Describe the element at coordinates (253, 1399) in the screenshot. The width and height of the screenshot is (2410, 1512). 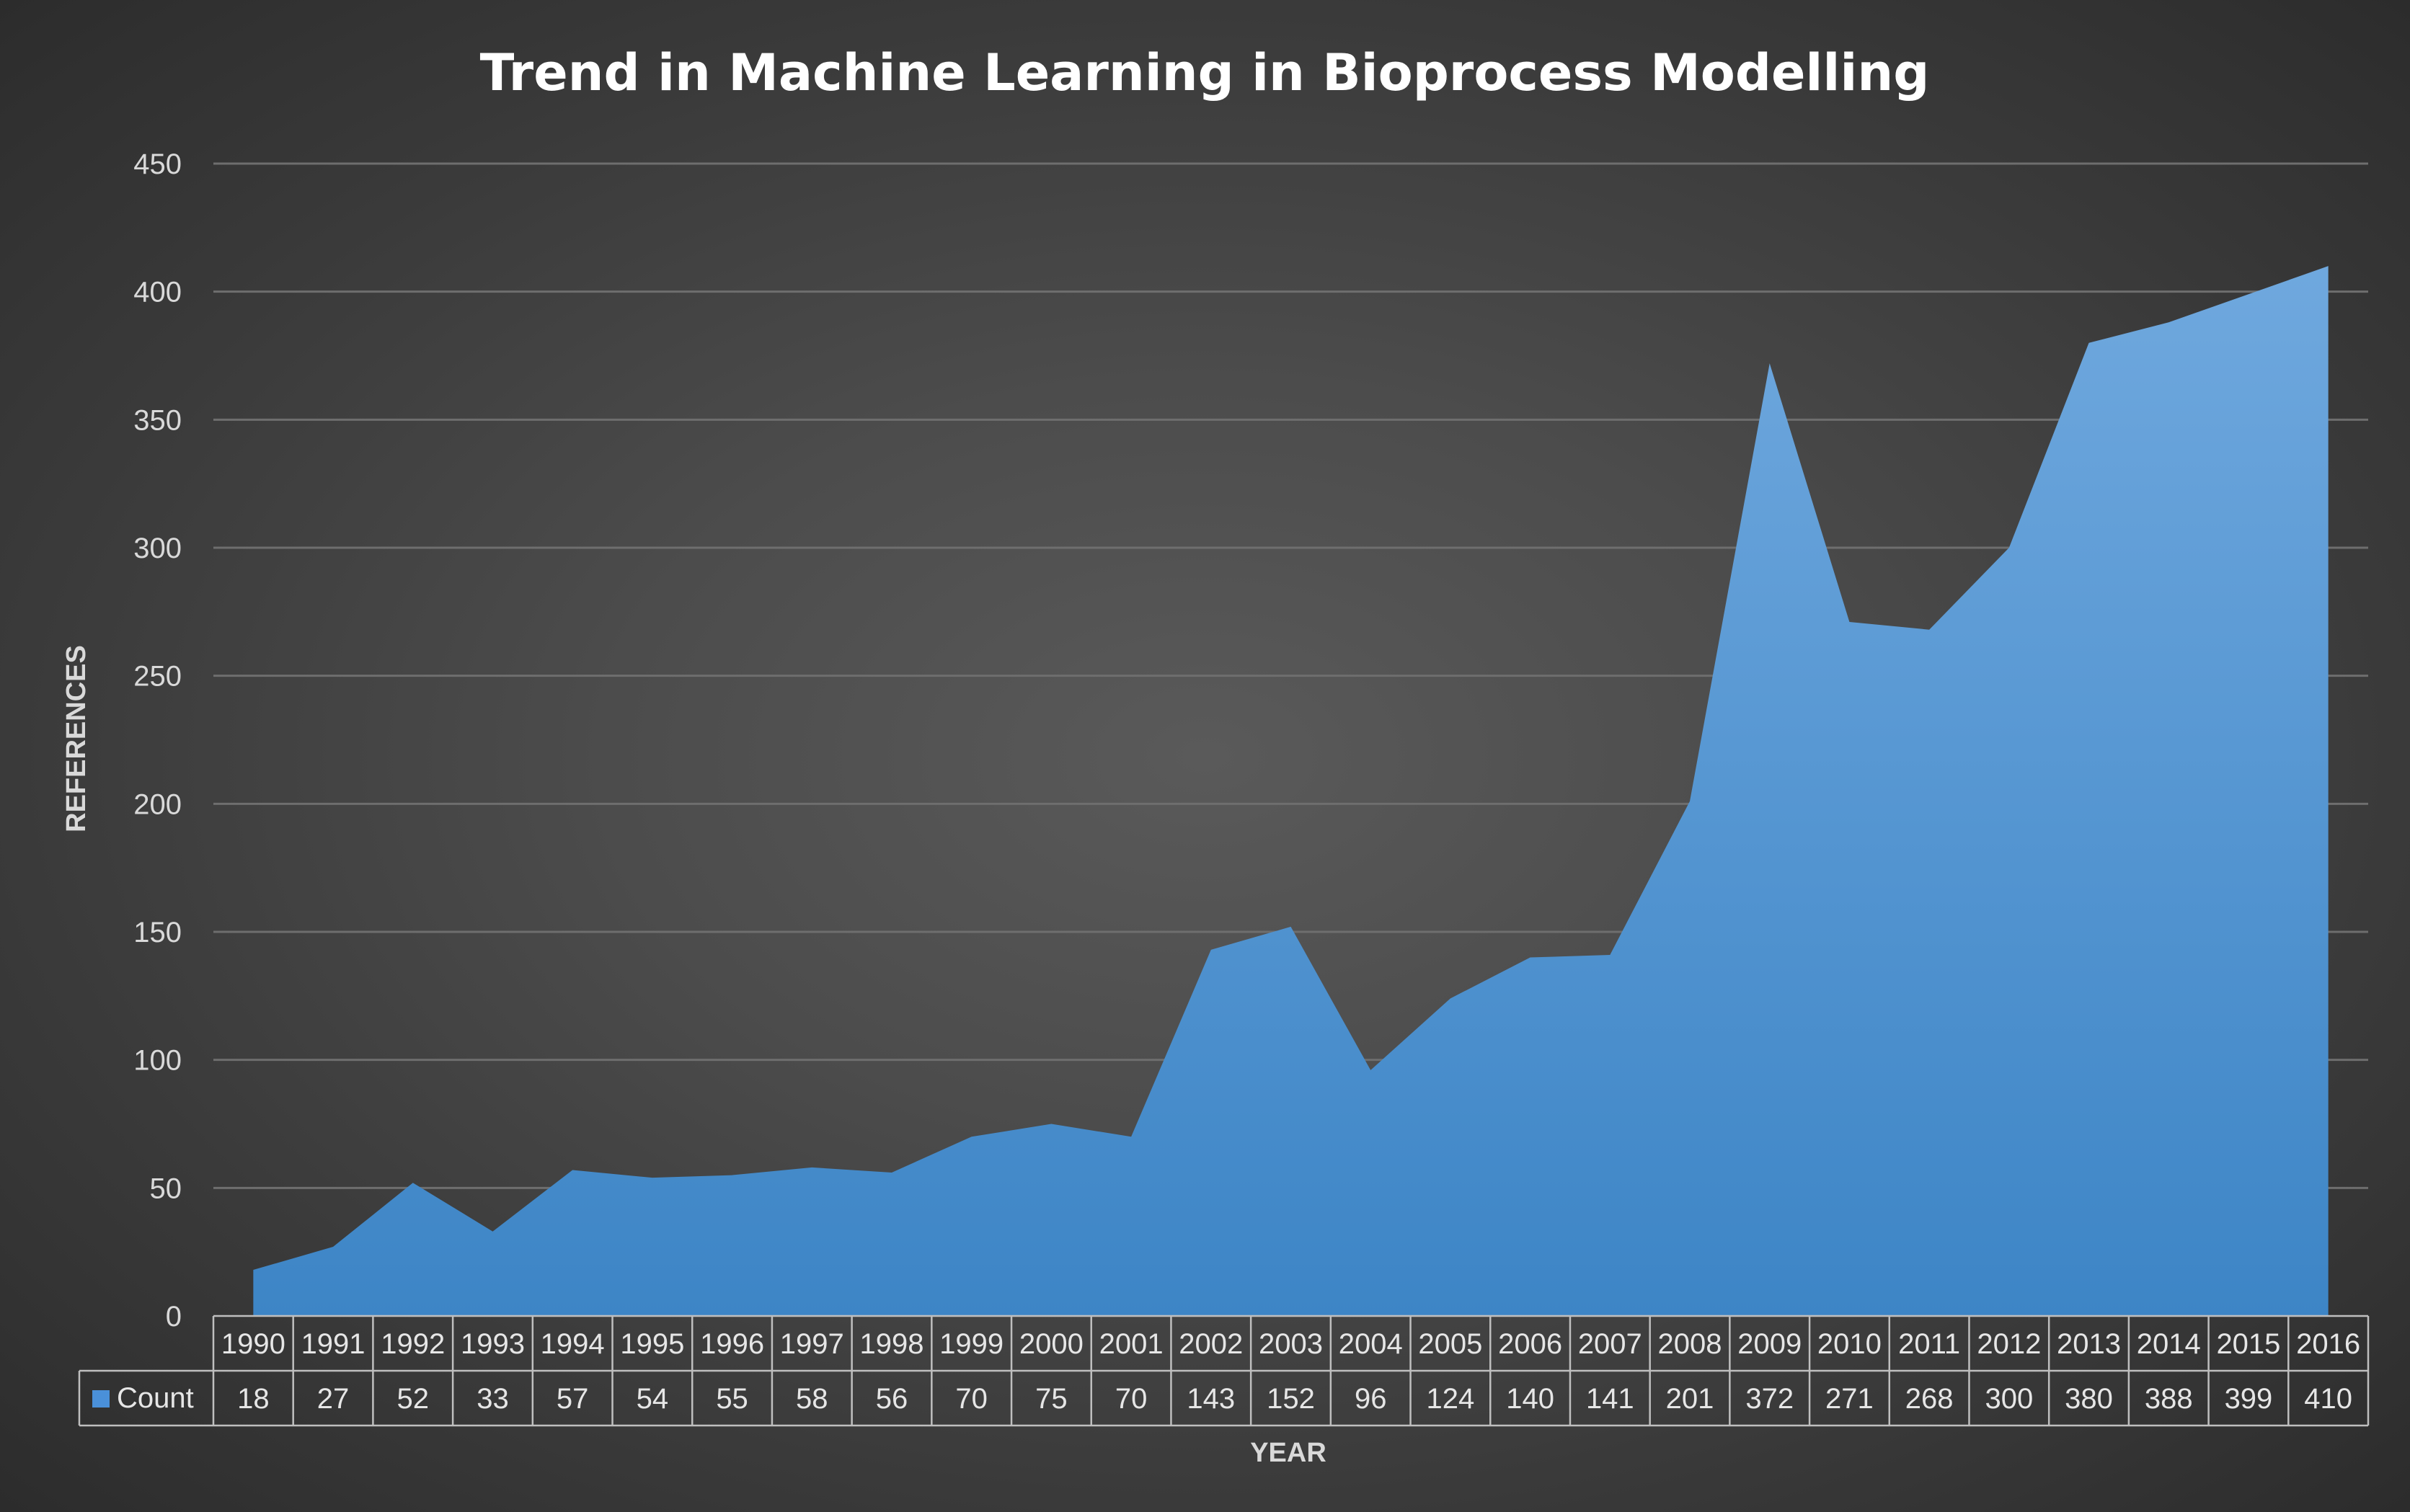
I see `data-label: 18` at that location.